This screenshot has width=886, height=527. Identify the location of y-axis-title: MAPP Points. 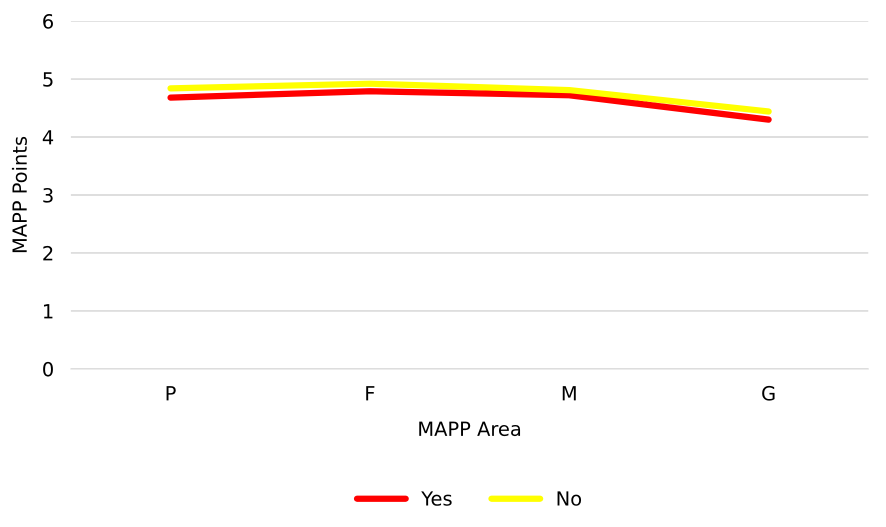
(19, 194).